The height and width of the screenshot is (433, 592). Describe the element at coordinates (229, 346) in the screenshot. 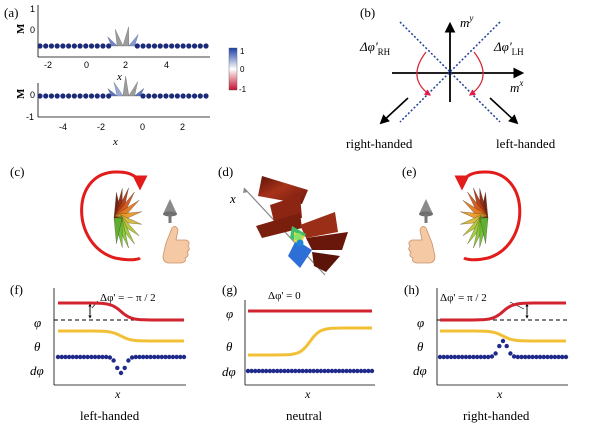

I see `panel-g-ylabel-theta: θ` at that location.